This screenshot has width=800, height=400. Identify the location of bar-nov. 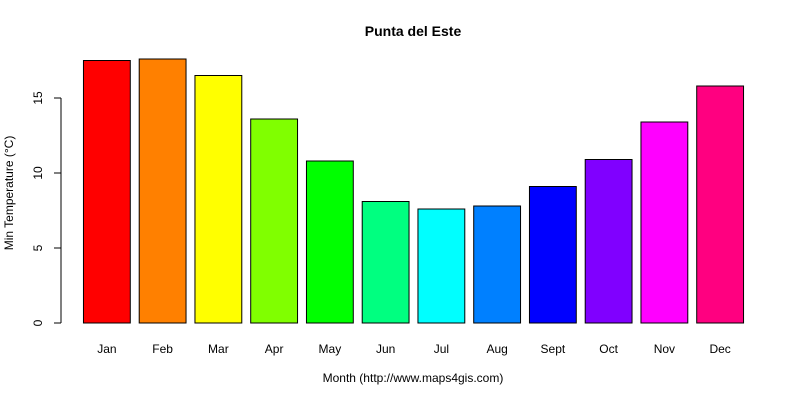
(664, 222).